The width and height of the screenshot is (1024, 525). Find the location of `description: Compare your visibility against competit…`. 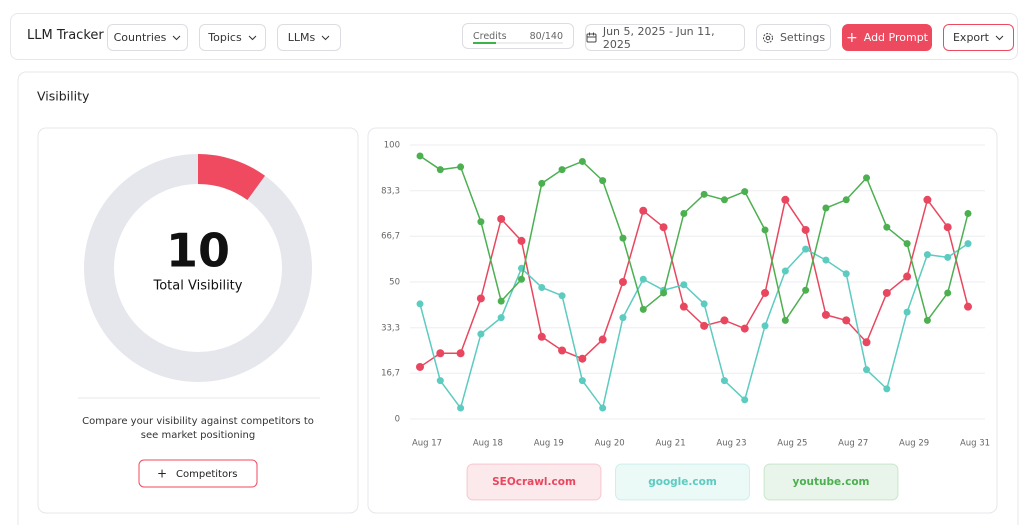

description: Compare your visibility against competit… is located at coordinates (198, 428).